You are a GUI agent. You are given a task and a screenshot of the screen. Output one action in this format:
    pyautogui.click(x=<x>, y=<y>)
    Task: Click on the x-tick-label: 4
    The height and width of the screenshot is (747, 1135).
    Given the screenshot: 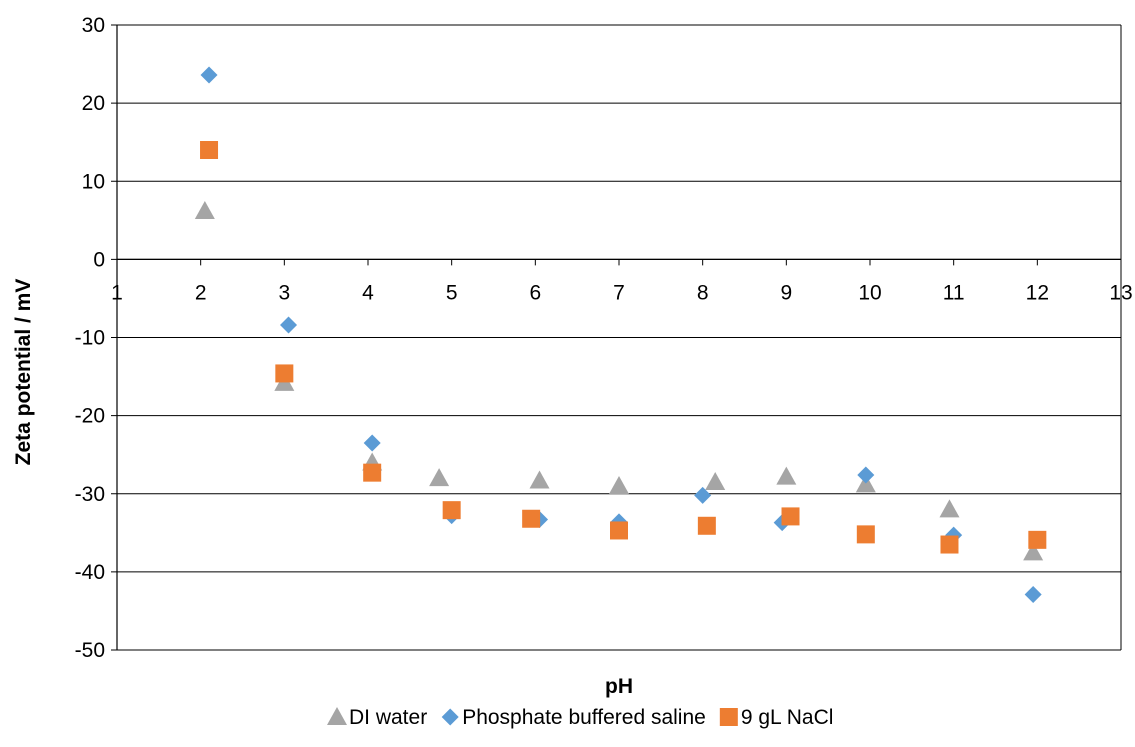 What is the action you would take?
    pyautogui.click(x=368, y=292)
    